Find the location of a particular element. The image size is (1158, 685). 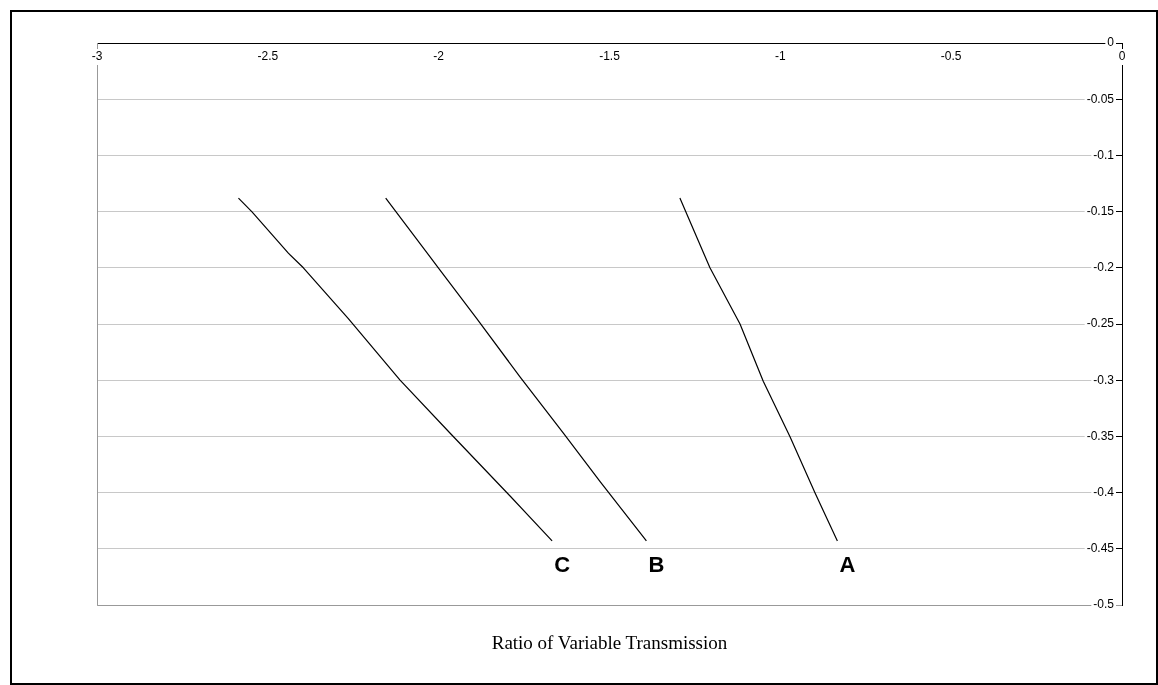

y-tick-label: -0.1 is located at coordinates (1104, 154).